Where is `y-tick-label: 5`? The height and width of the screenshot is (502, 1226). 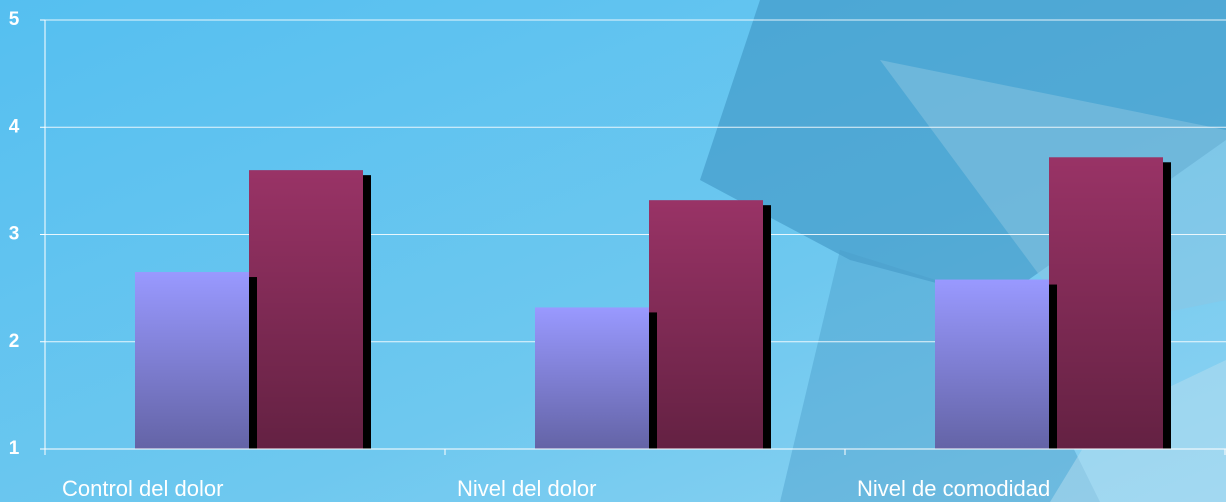
y-tick-label: 5 is located at coordinates (14, 19).